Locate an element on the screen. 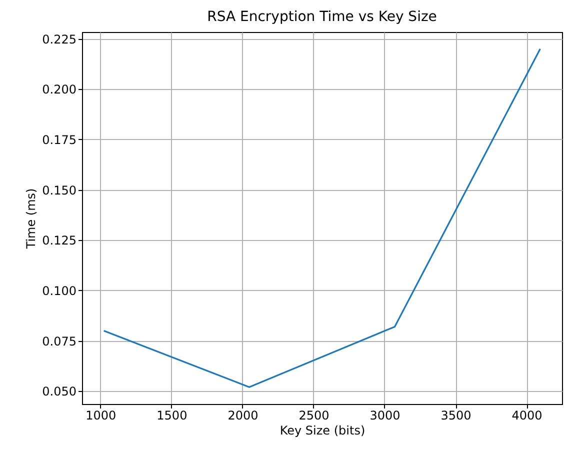  y-tick-label: 0.050 is located at coordinates (59, 391).